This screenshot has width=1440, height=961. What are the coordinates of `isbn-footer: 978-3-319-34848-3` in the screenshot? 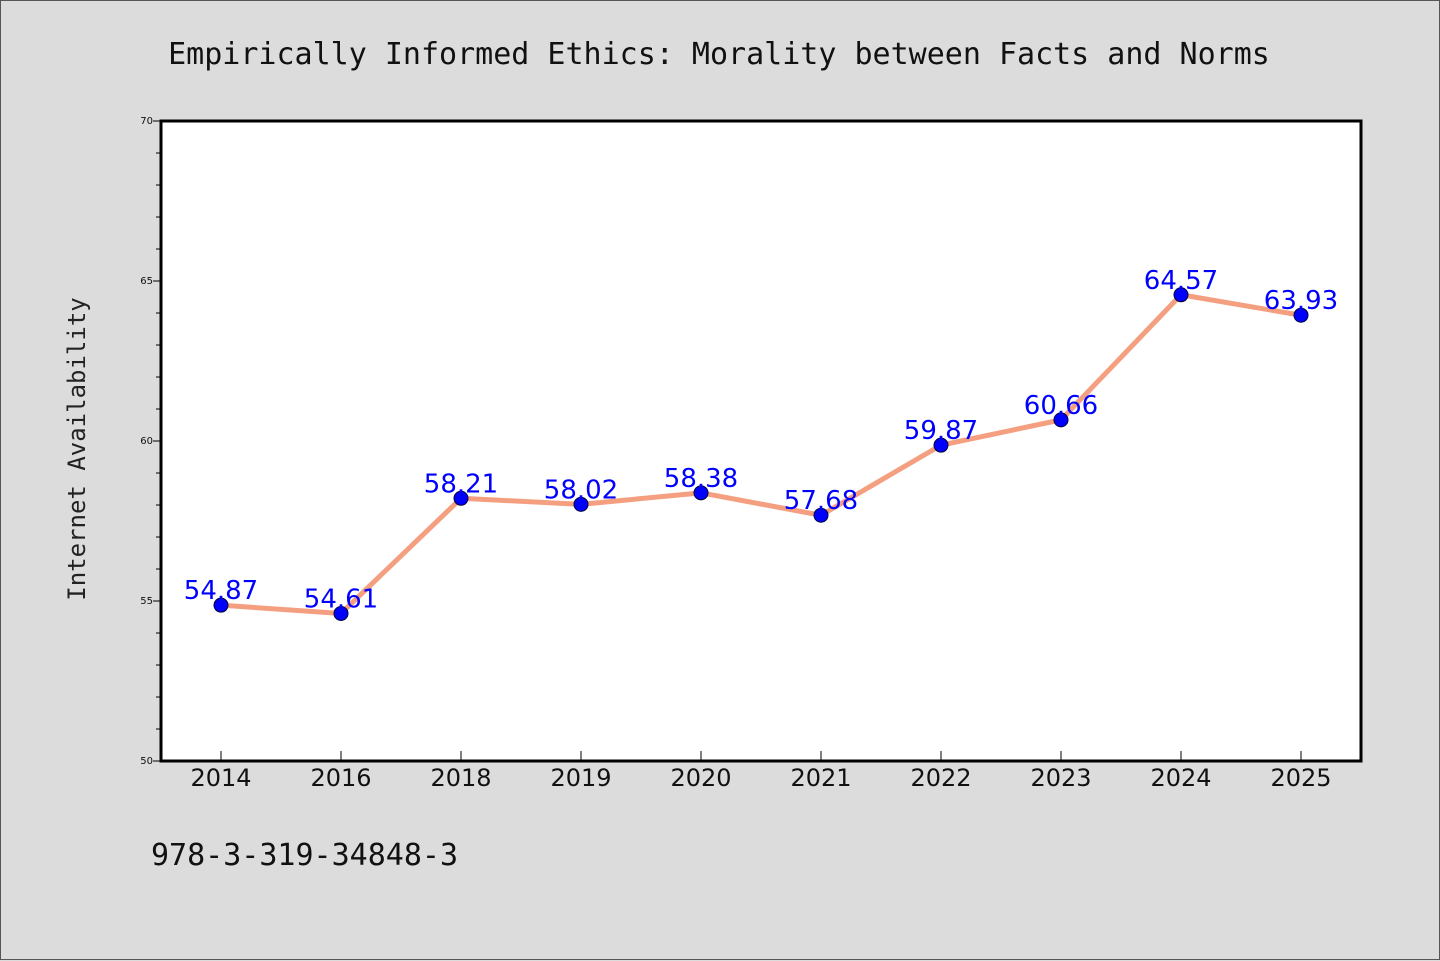 It's located at (304, 855).